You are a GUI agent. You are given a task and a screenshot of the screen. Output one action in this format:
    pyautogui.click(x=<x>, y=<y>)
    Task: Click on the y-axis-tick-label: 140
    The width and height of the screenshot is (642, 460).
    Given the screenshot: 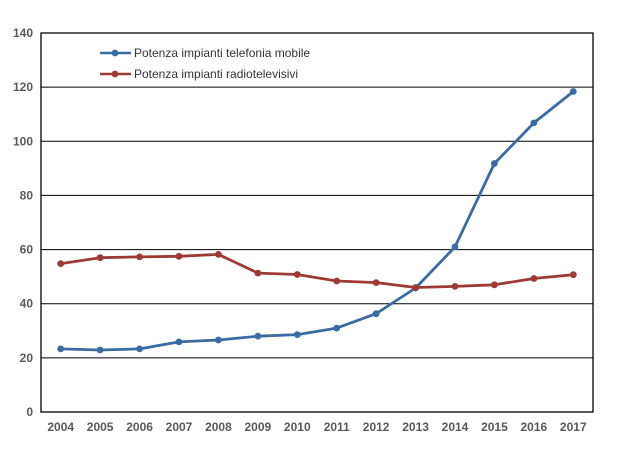 What is the action you would take?
    pyautogui.click(x=23, y=33)
    